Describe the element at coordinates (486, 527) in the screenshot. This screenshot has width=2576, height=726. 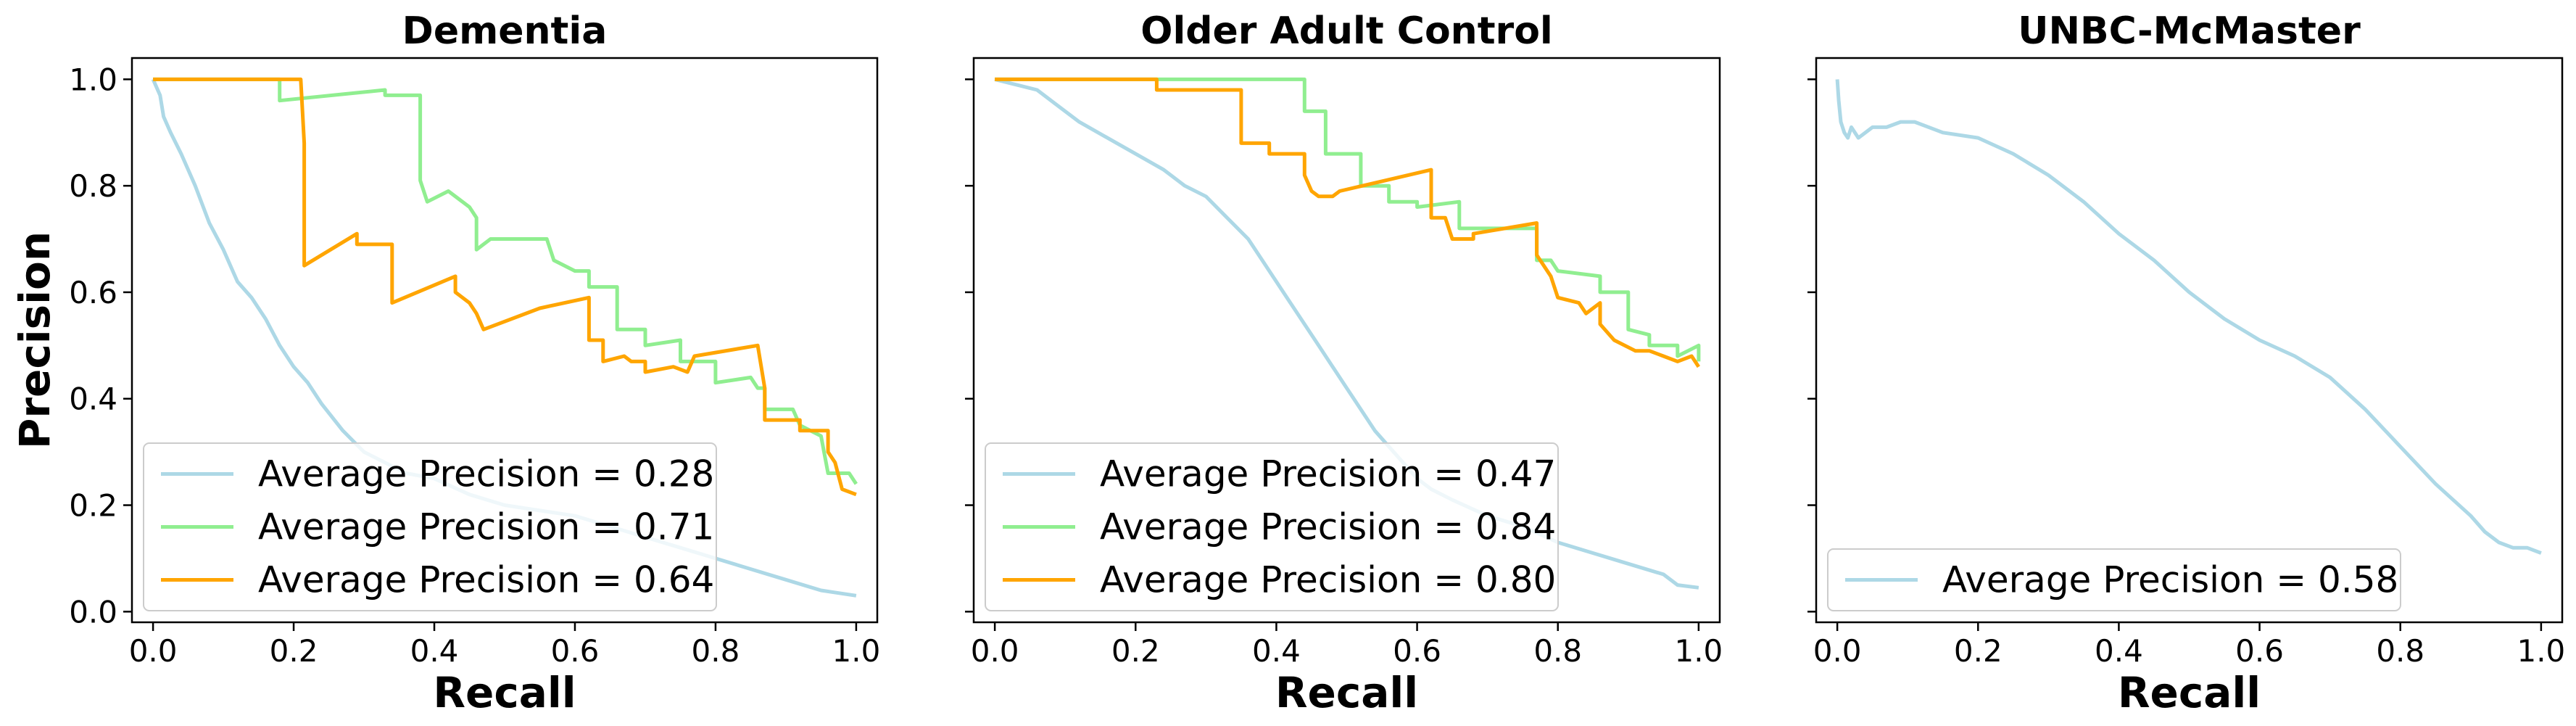
I see `legend-label: Average Precision = 0.71` at that location.